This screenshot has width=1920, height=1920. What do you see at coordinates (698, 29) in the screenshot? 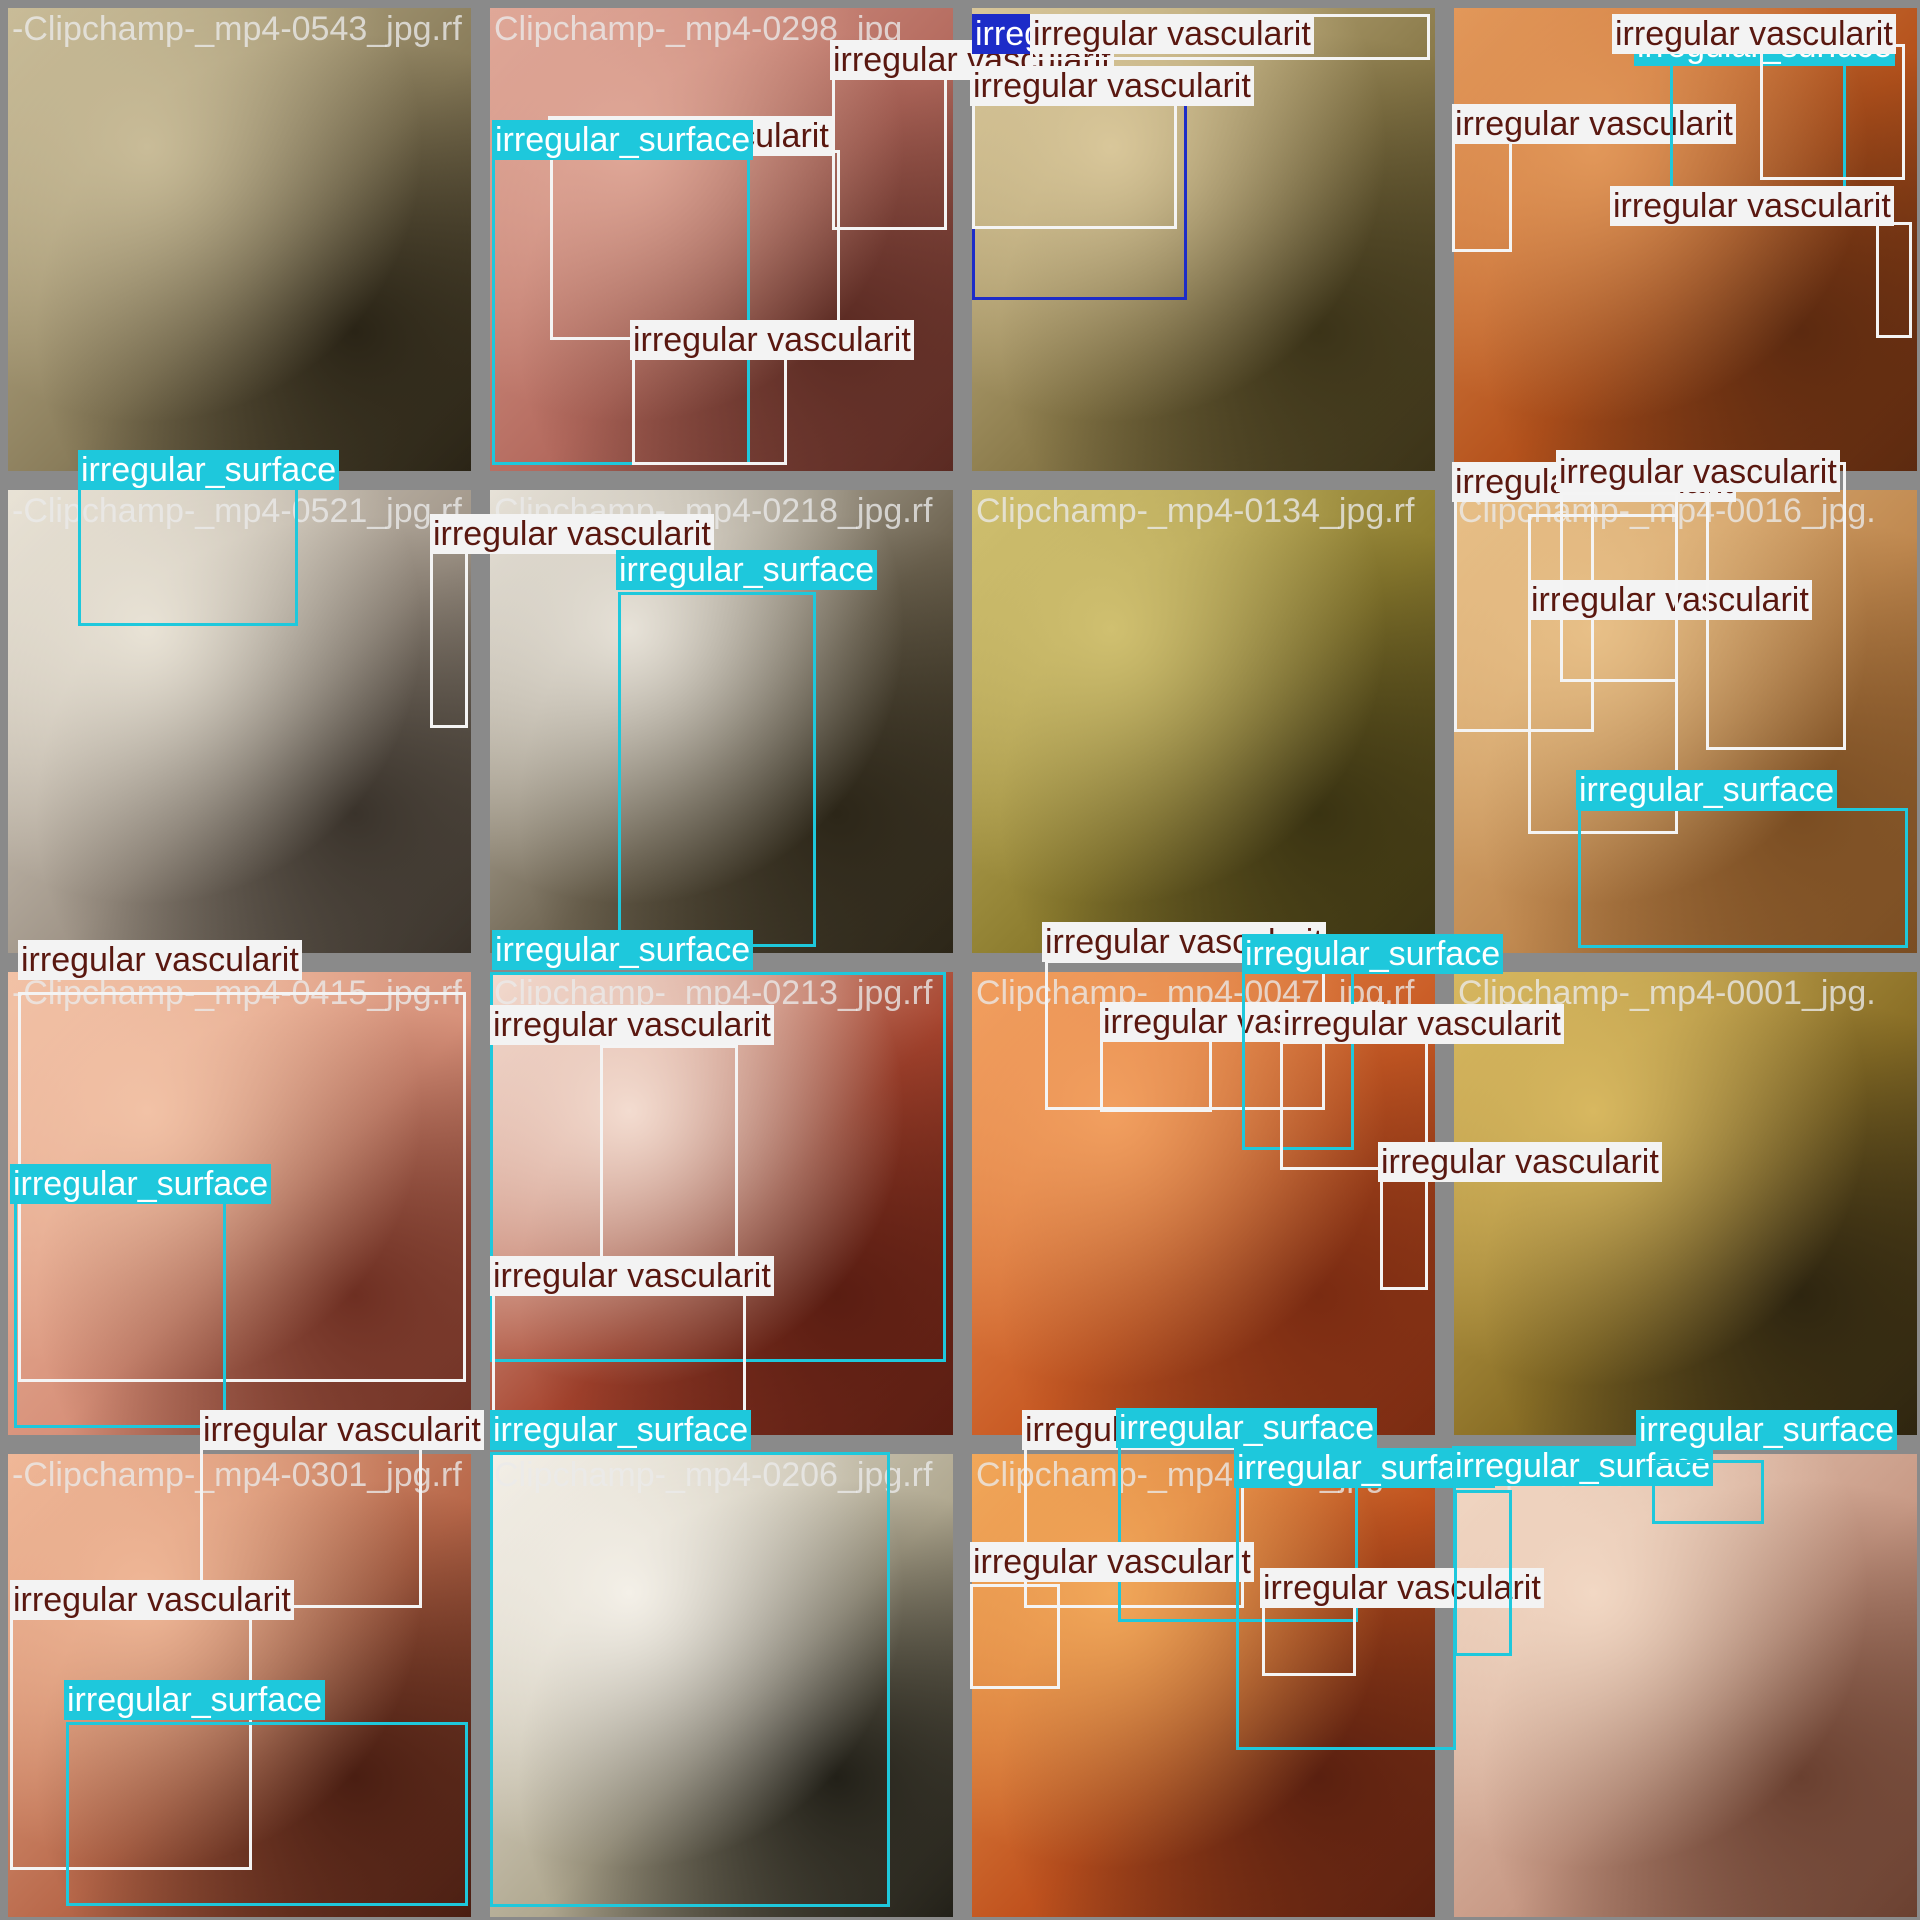
I see `tile-filename: Clipchamp-_mp4-0298_jpg` at bounding box center [698, 29].